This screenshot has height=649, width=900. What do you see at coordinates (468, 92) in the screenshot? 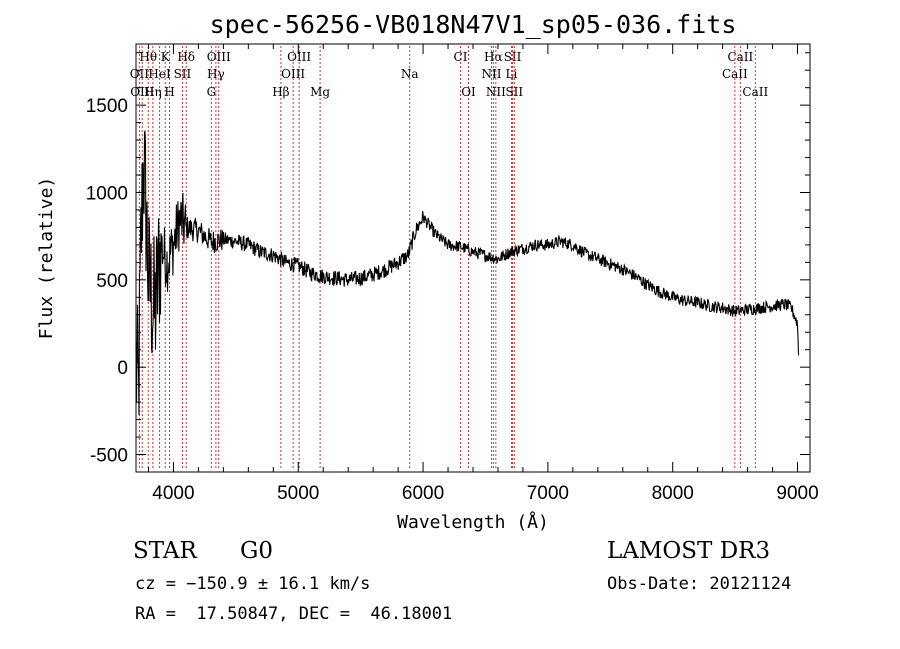
I see `spectral-line-label: OI` at bounding box center [468, 92].